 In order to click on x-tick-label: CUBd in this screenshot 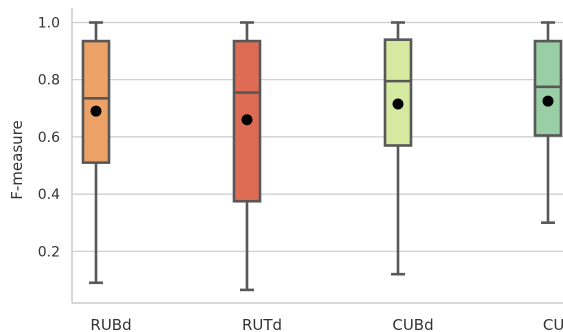, I will do `click(412, 324)`.